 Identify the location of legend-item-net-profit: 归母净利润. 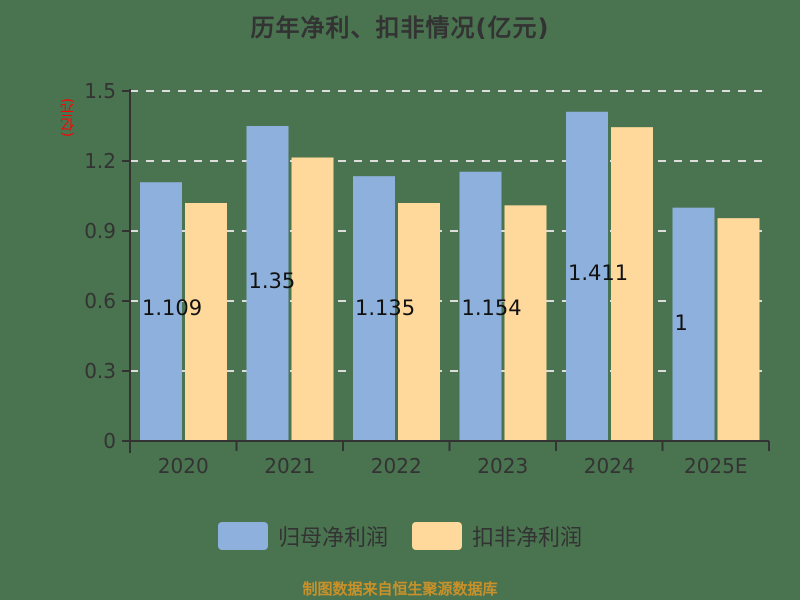
(302, 536).